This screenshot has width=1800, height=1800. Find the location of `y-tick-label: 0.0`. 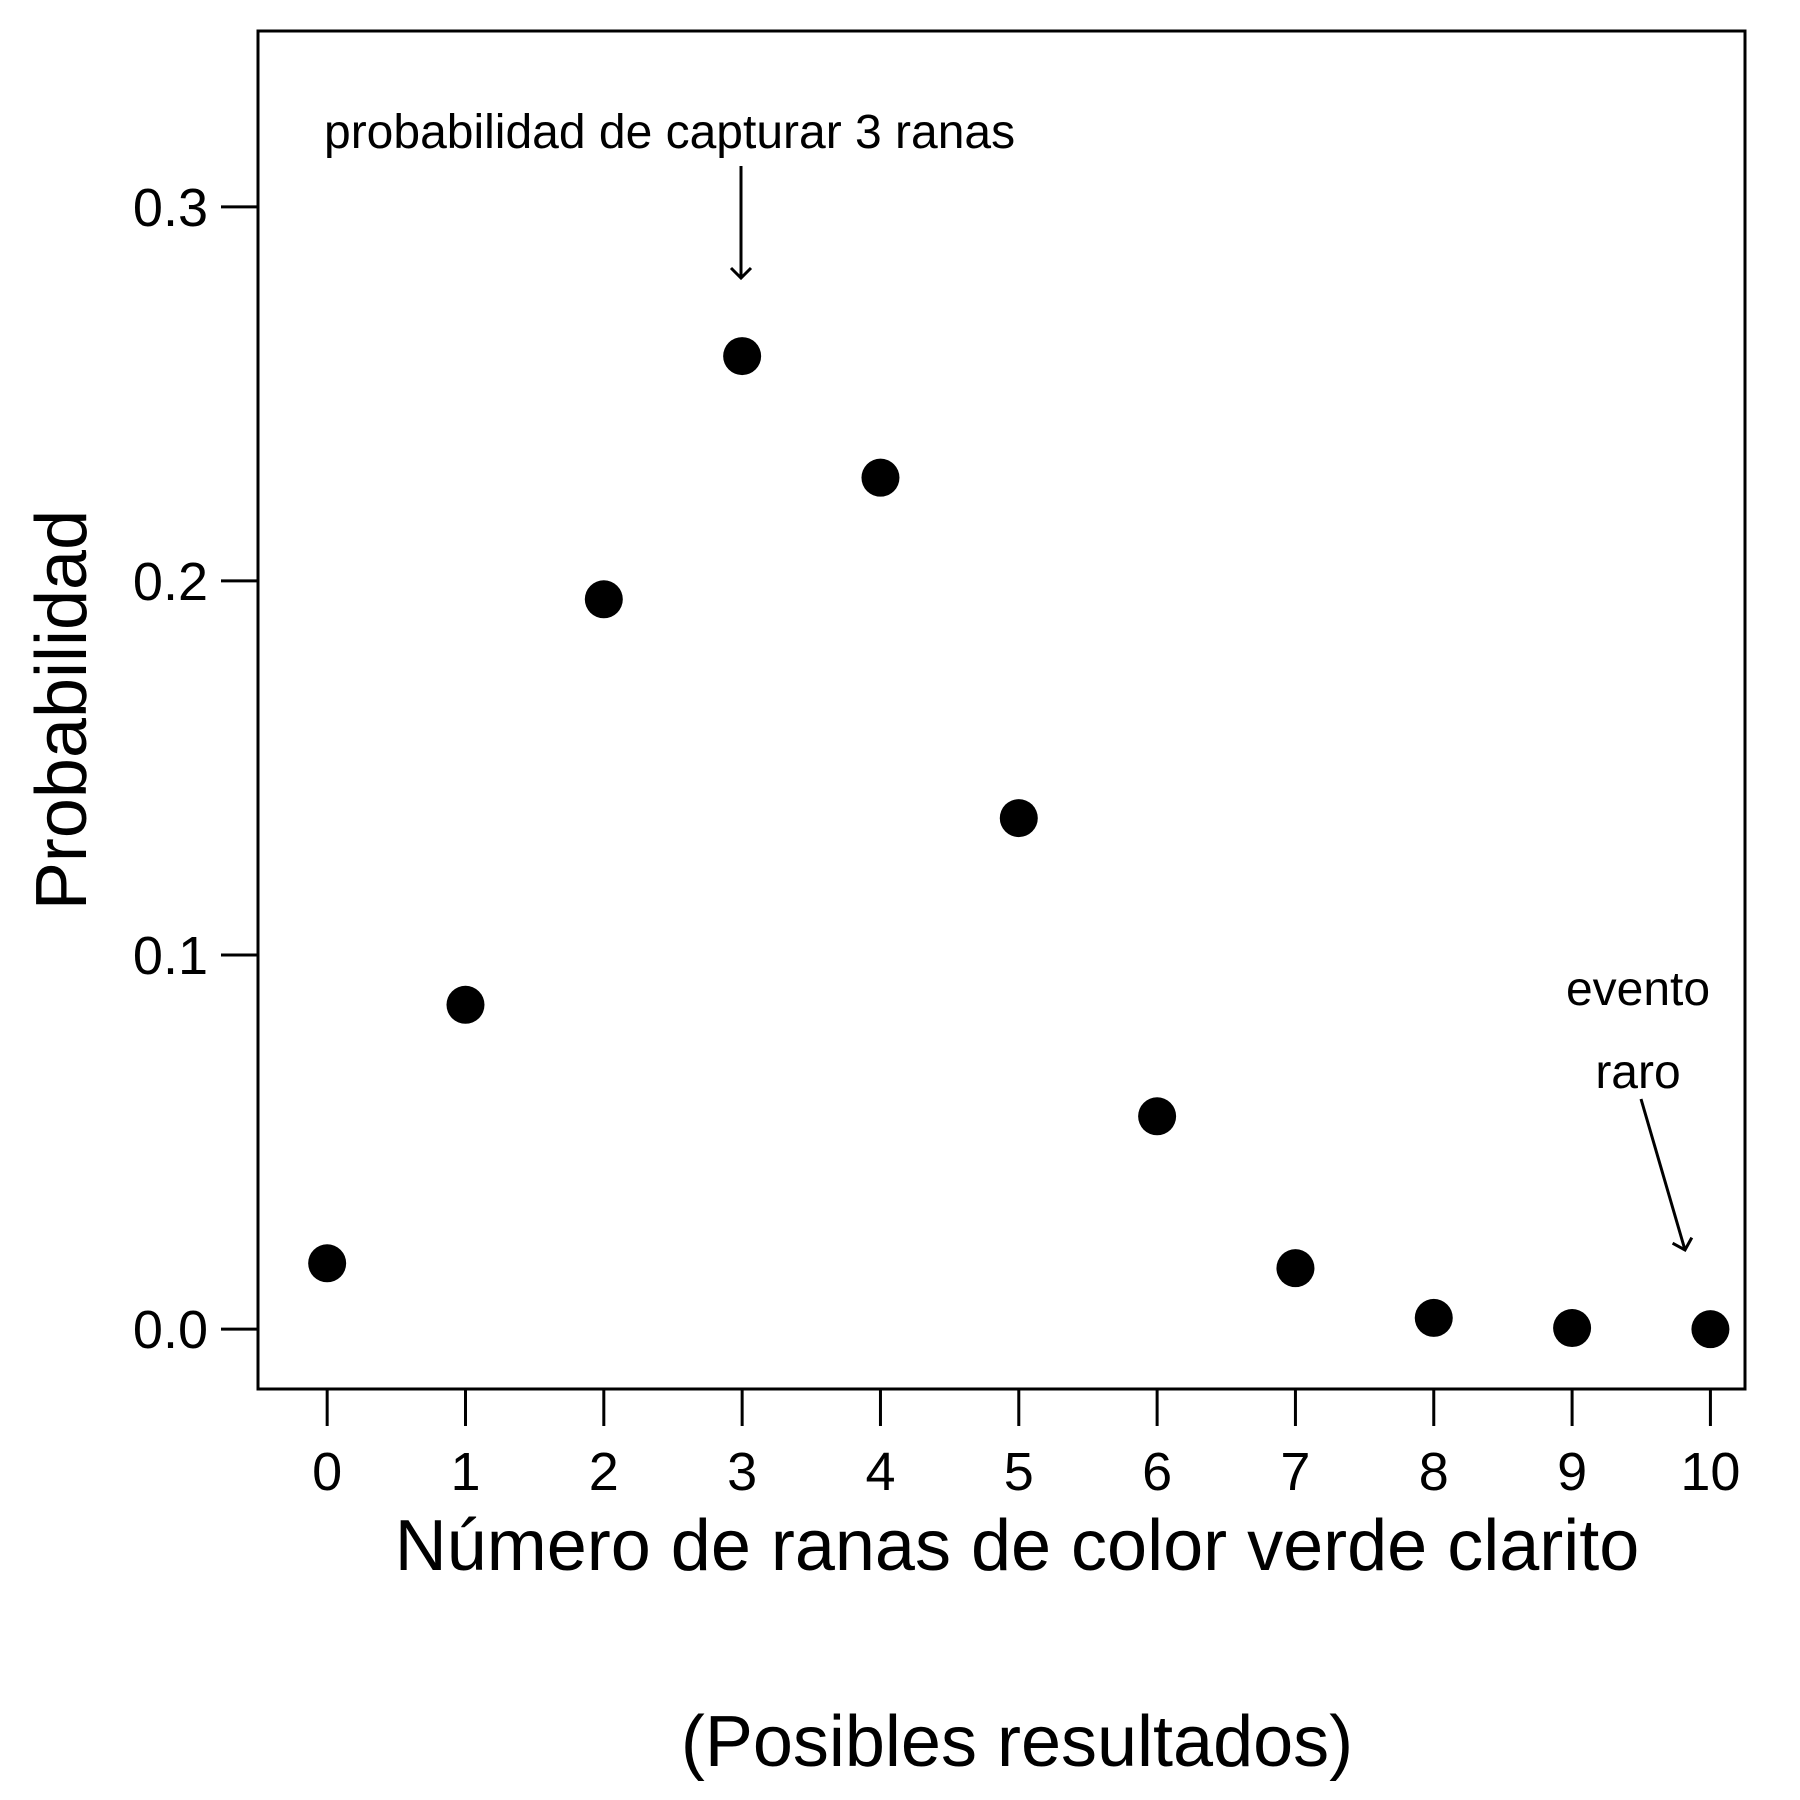

y-tick-label: 0.0 is located at coordinates (170, 1330).